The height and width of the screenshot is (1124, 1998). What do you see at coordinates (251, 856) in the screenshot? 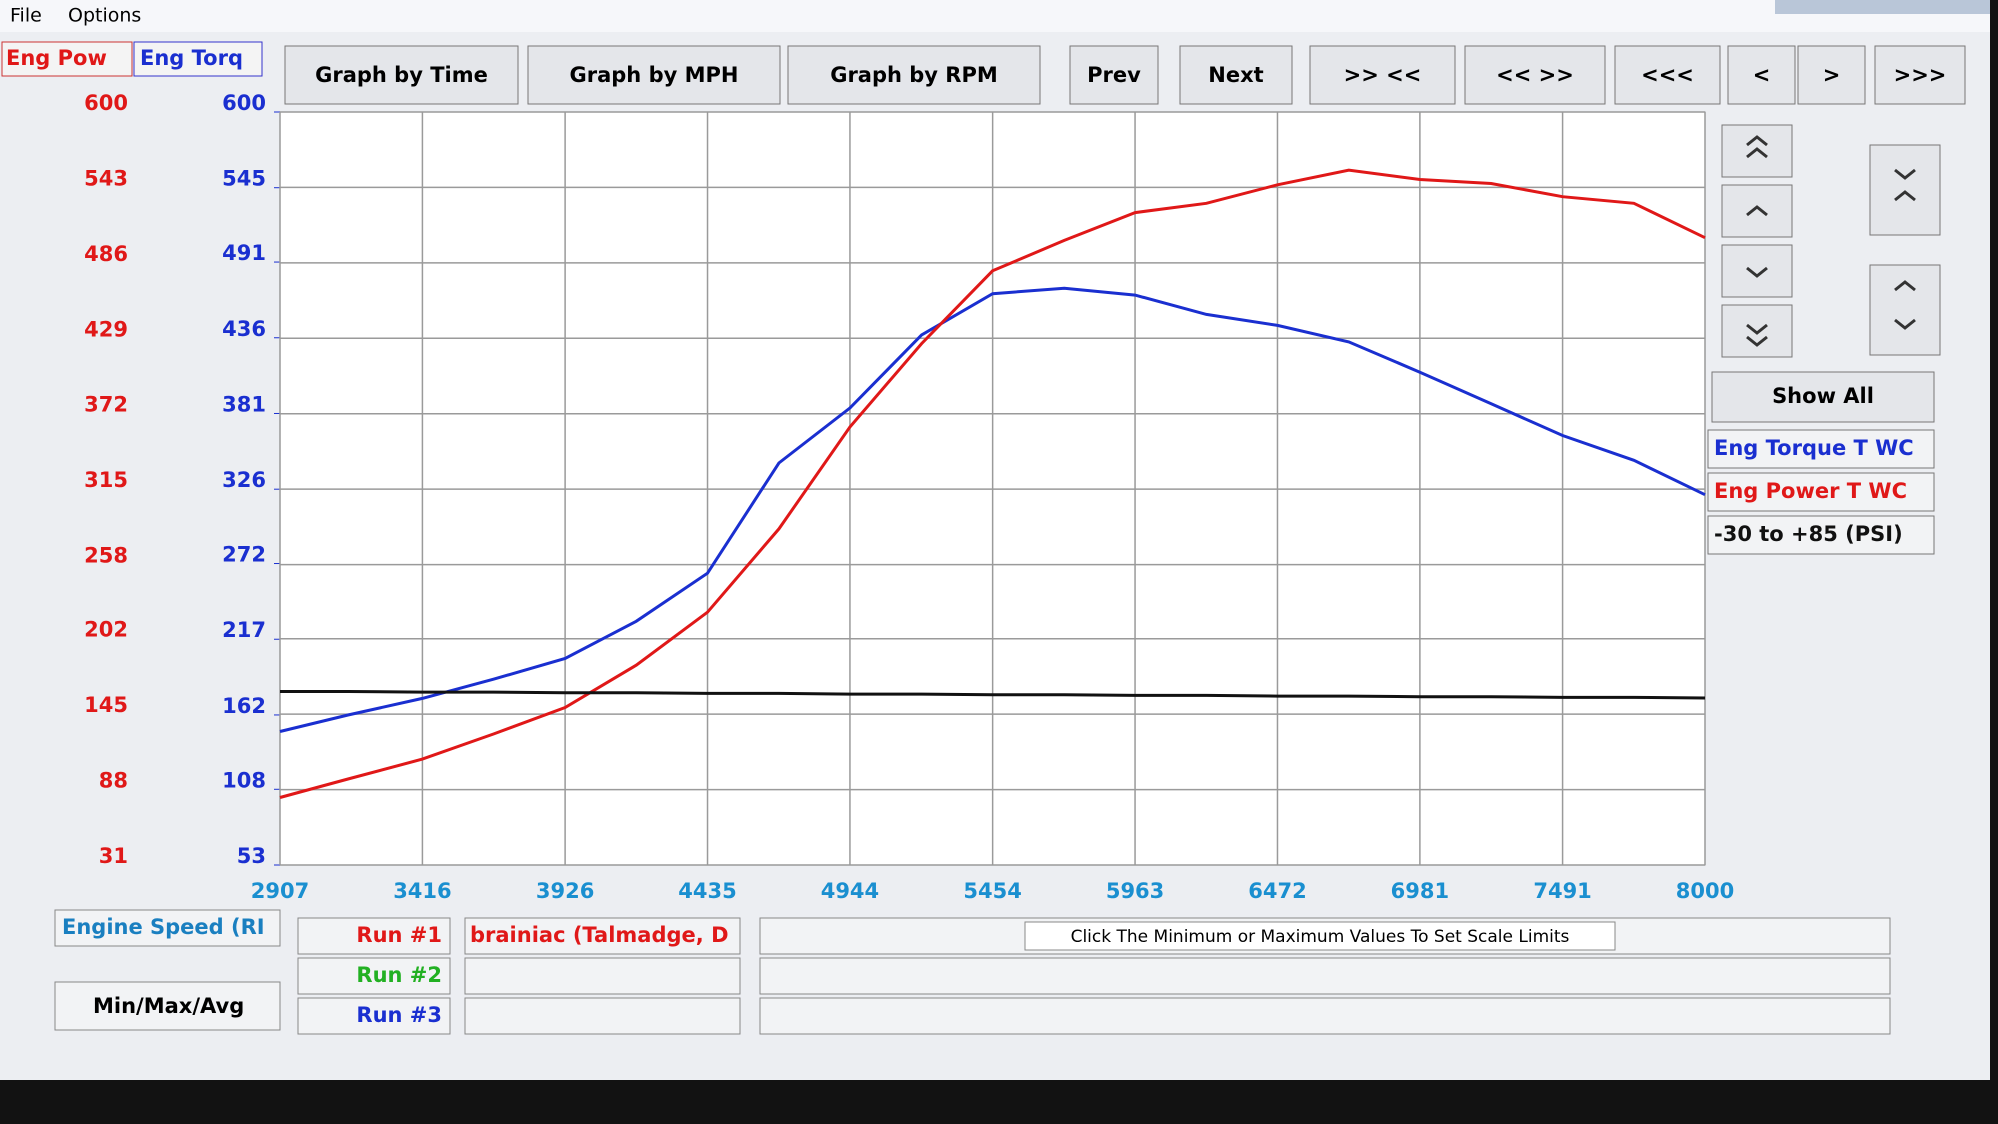
I see `y2-tick-label: 53` at bounding box center [251, 856].